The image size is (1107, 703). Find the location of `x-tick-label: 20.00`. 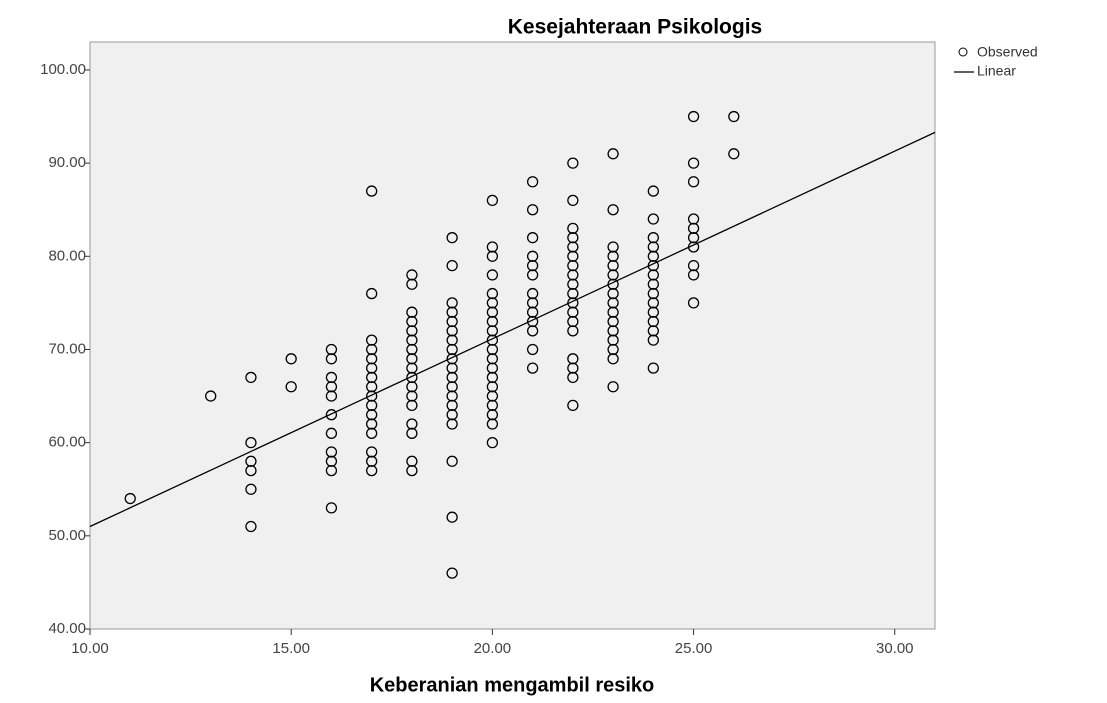

x-tick-label: 20.00 is located at coordinates (493, 648).